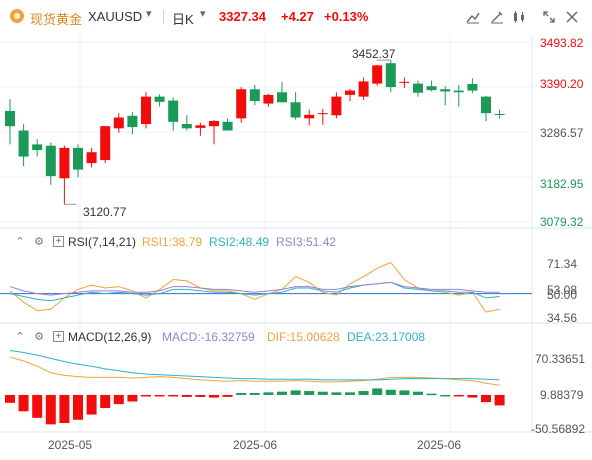  I want to click on divider, so click(163, 17).